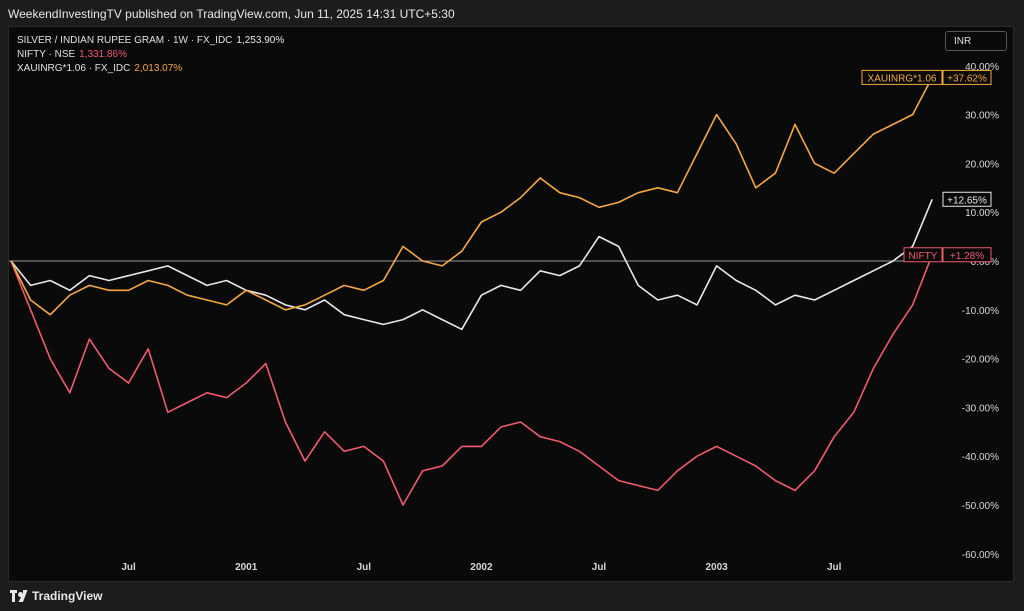 The image size is (1024, 611). I want to click on y-tick-label: -30.00%, so click(980, 408).